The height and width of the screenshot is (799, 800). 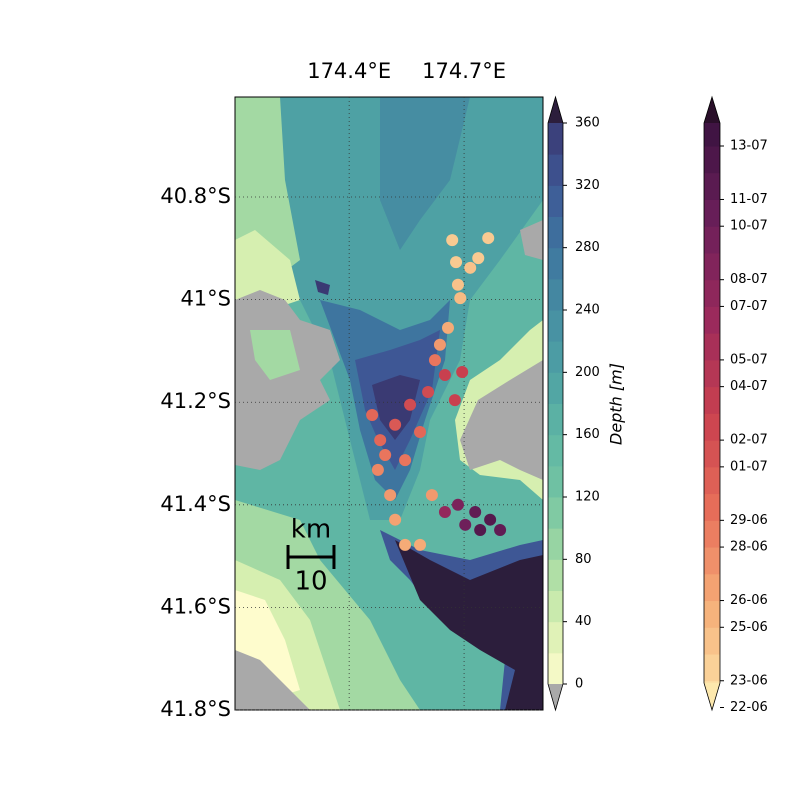 I want to click on colorbar-tick-label: 22-06, so click(x=749, y=707).